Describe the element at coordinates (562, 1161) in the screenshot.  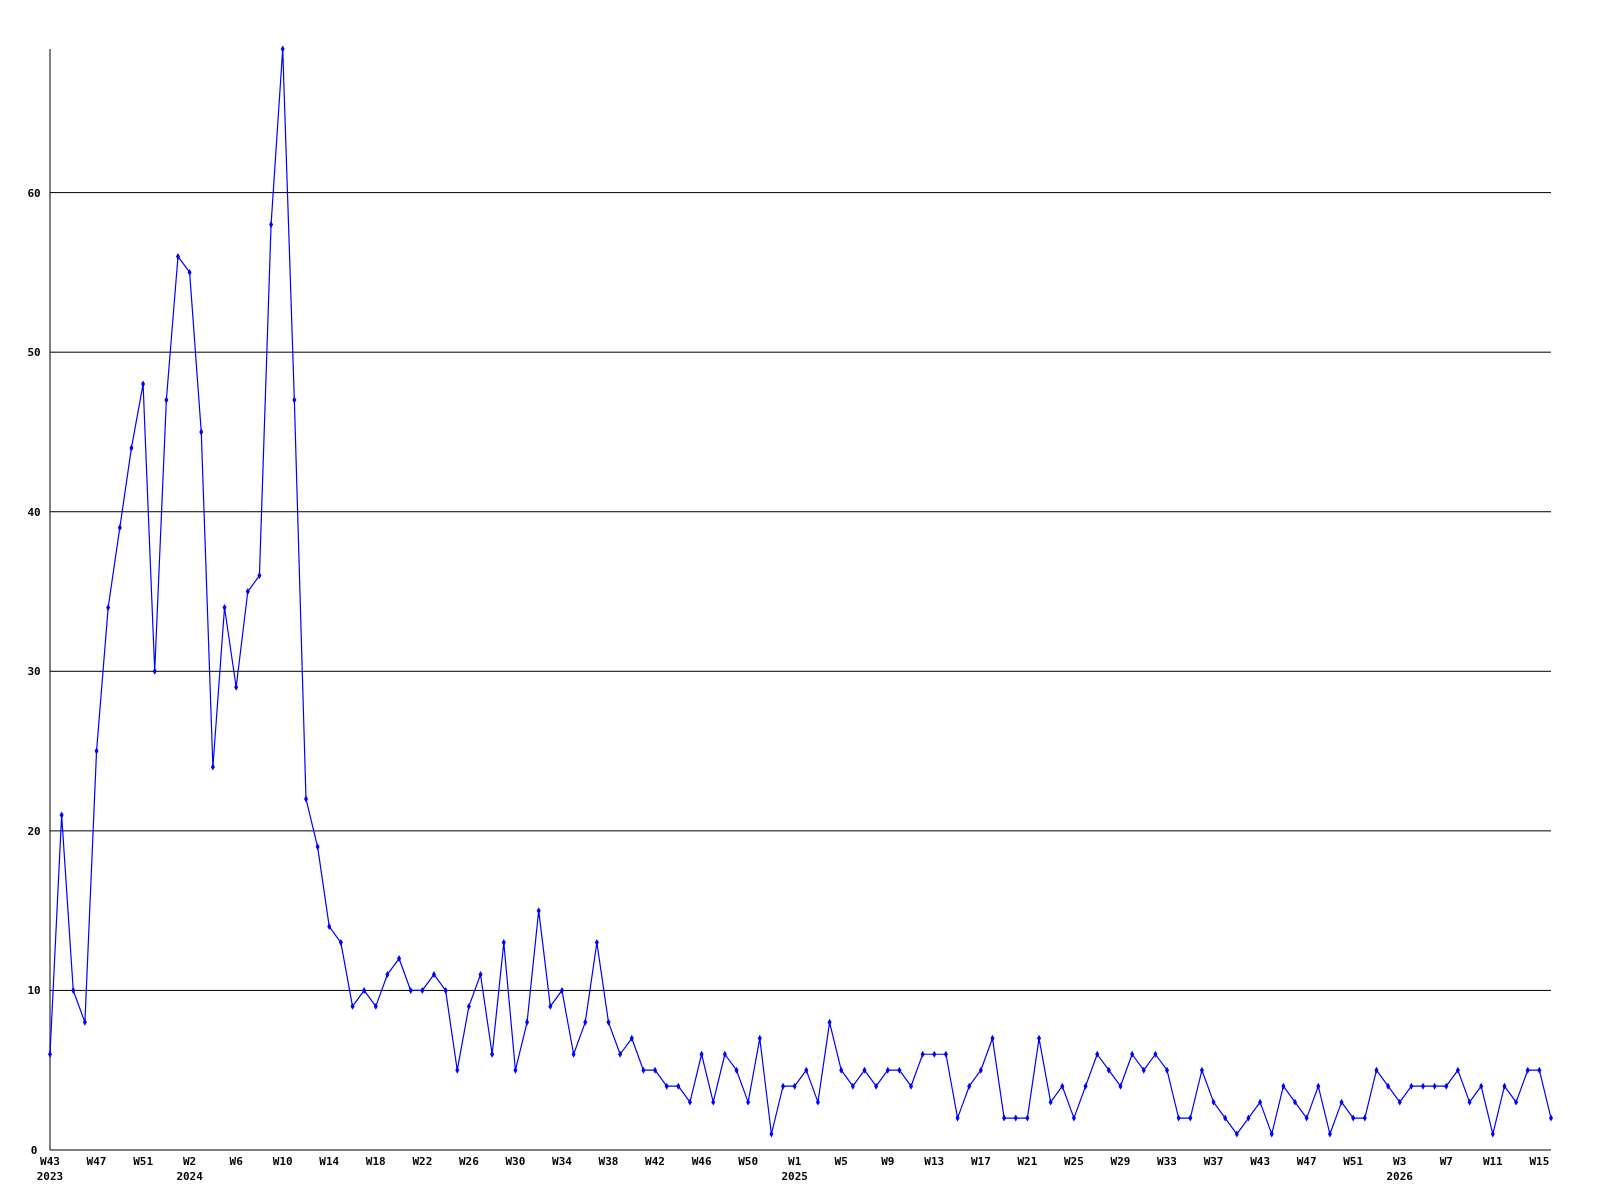
I see `x-tick-label: W34` at that location.